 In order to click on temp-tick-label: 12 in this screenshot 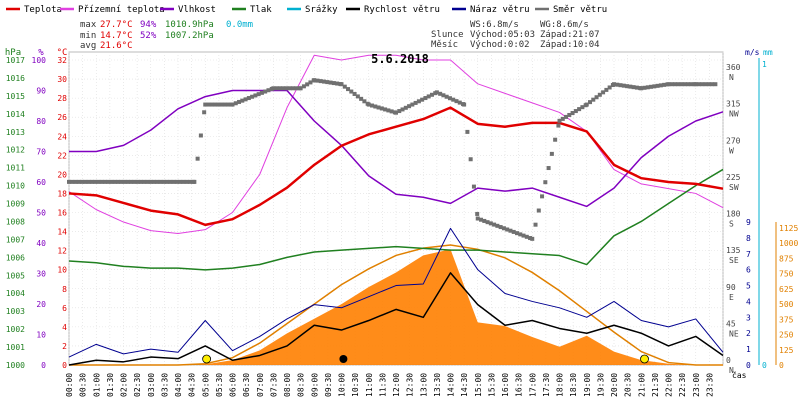, I will do `click(62, 251)`.